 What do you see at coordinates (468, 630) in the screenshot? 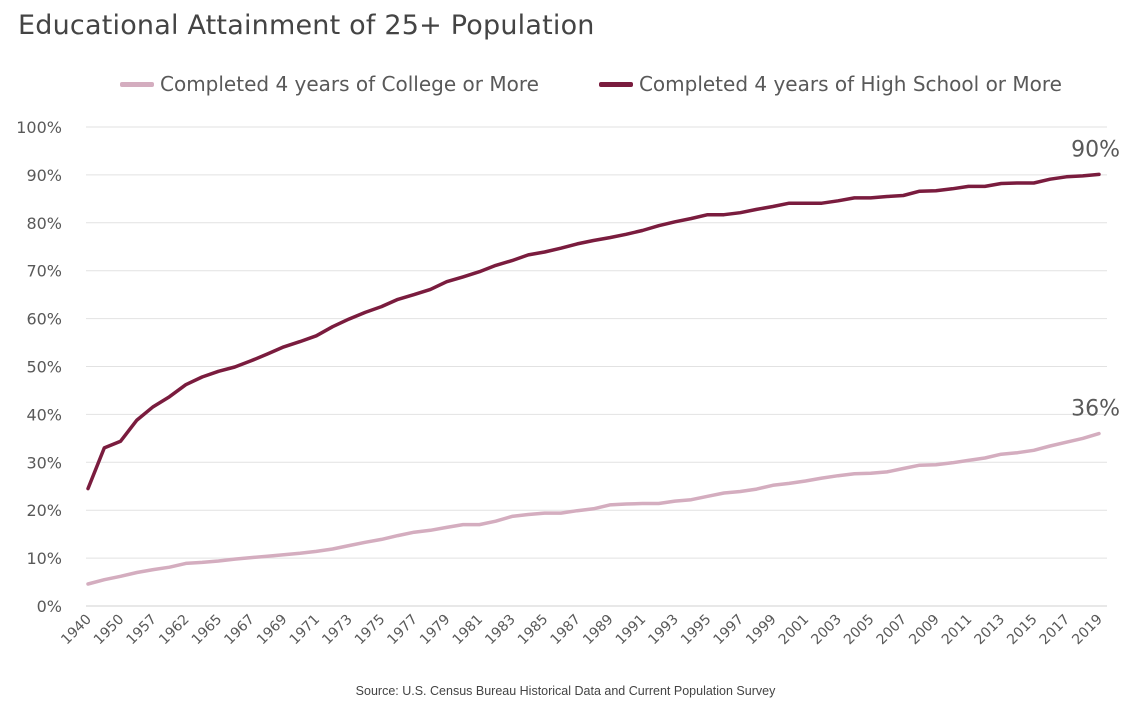
I see `x-tick-label: 1981` at bounding box center [468, 630].